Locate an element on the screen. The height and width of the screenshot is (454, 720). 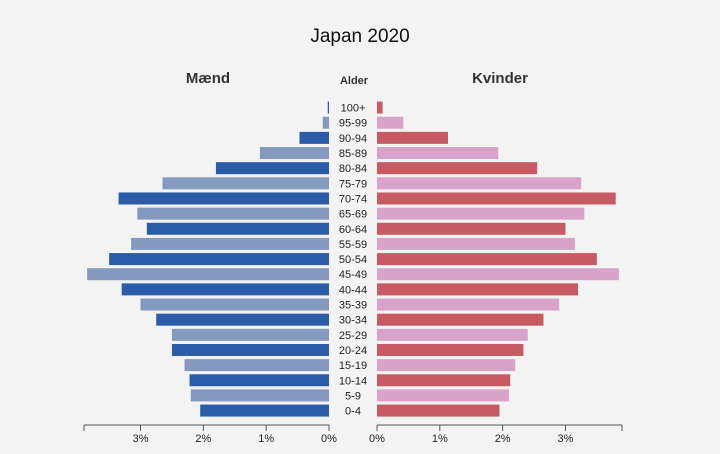
female-tick-label-3: 3% is located at coordinates (566, 439).